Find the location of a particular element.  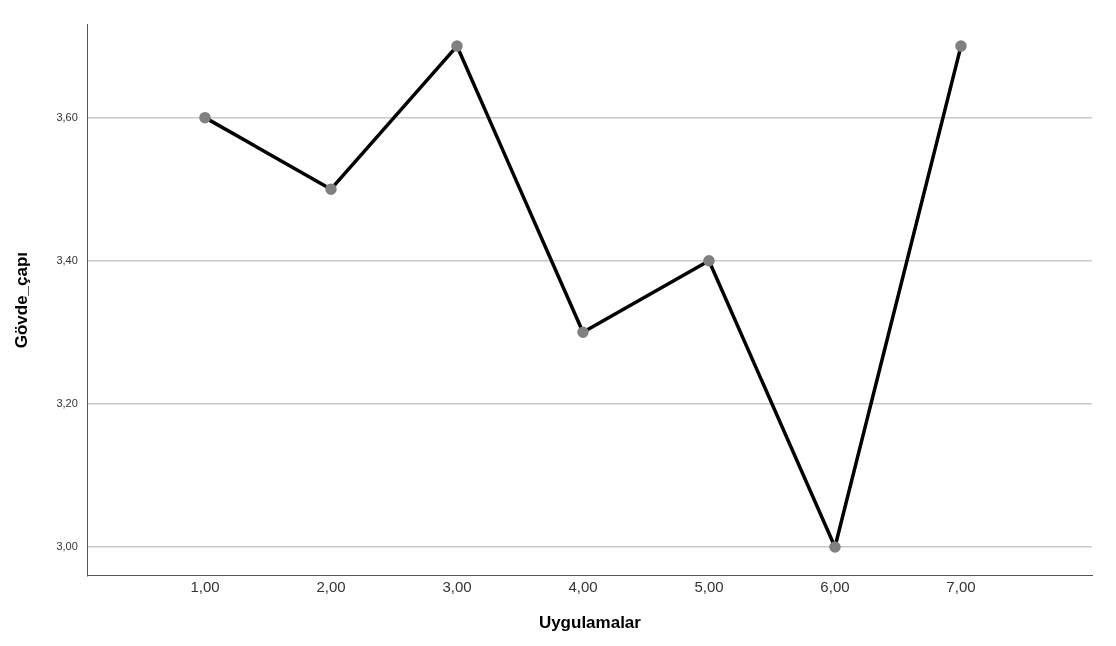

x-tick-label: 3,00 is located at coordinates (457, 586).